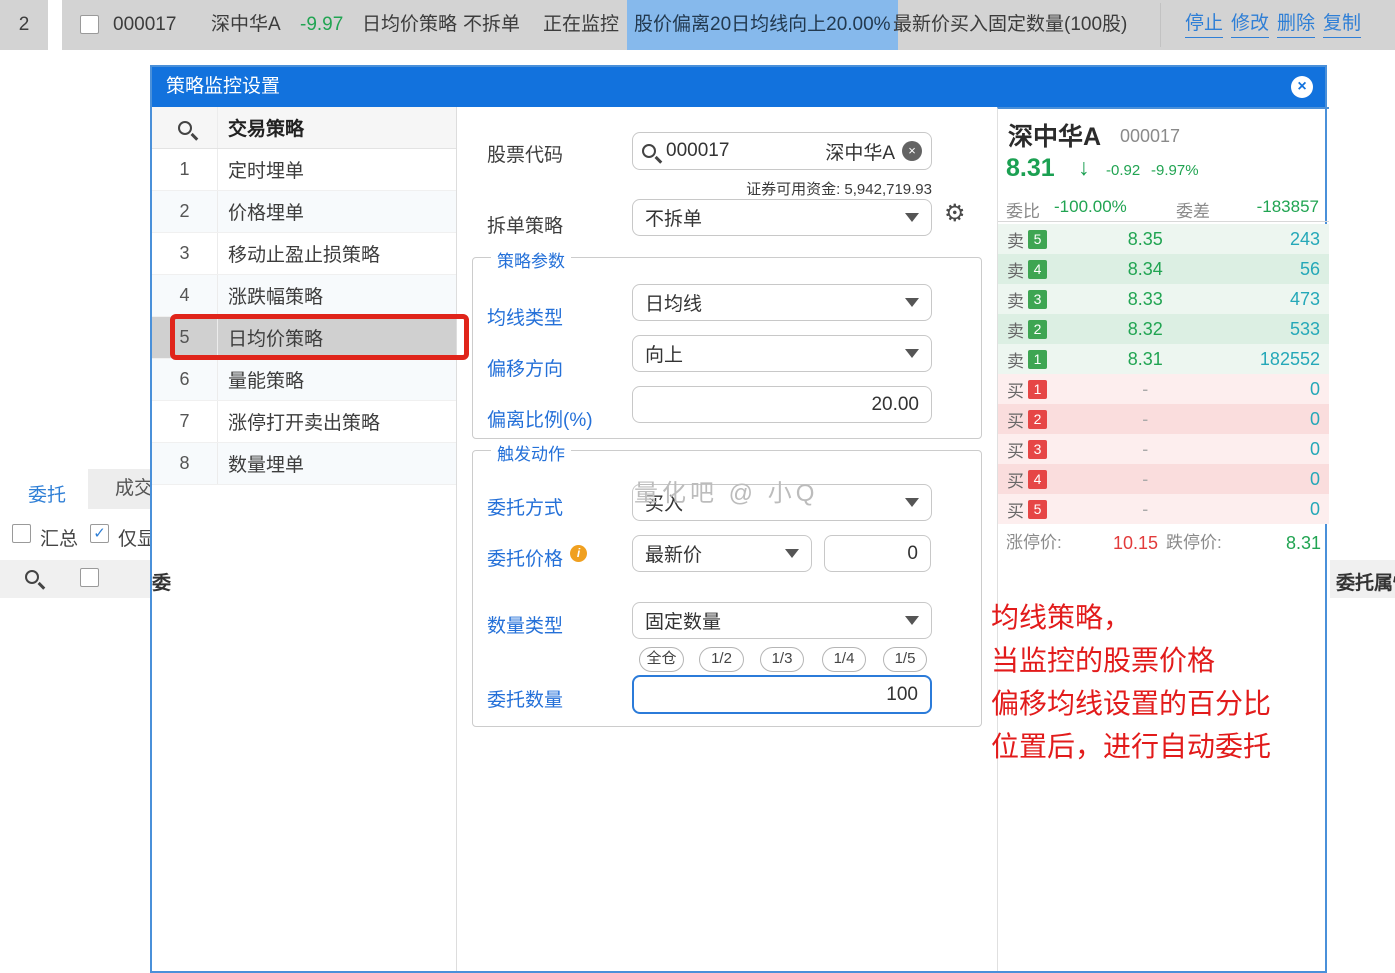 The image size is (1395, 973). Describe the element at coordinates (525, 226) in the screenshot. I see `split-strategy-label: 拆单策略` at that location.